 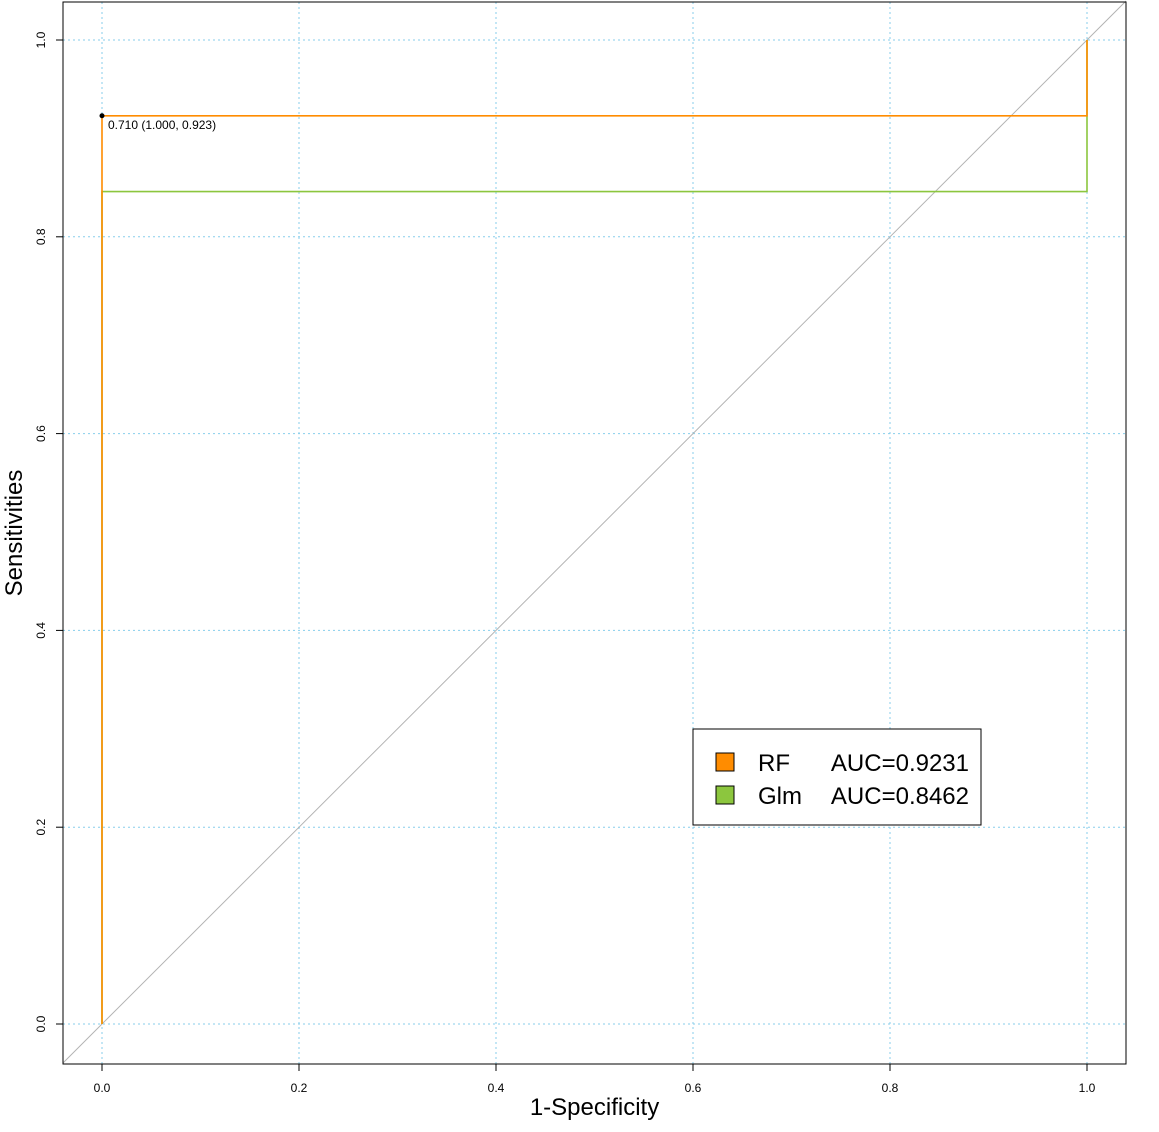 What do you see at coordinates (41, 630) in the screenshot?
I see `y-tick-label: 0.4` at bounding box center [41, 630].